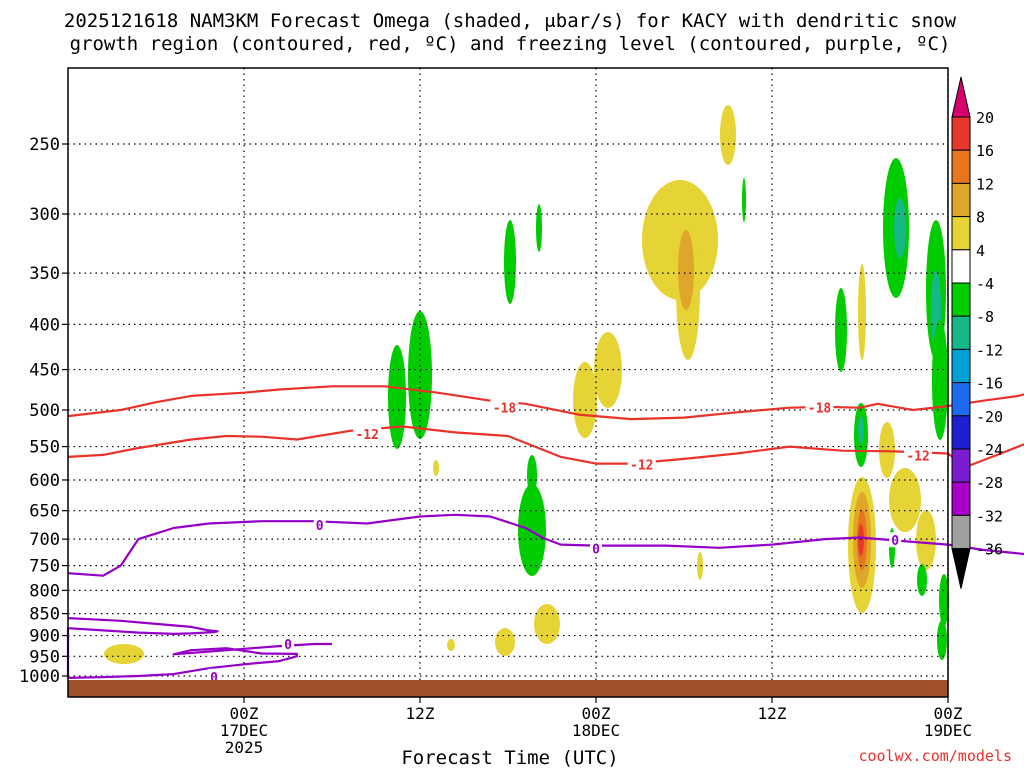  I want to click on y-tick-label: 950, so click(44, 657).